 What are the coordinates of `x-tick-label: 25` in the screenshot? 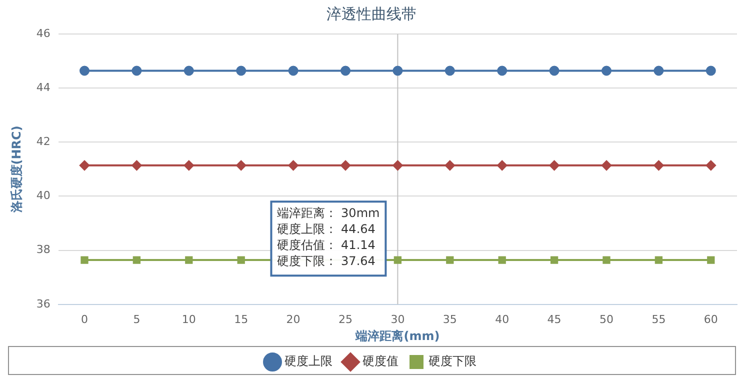 It's located at (345, 319).